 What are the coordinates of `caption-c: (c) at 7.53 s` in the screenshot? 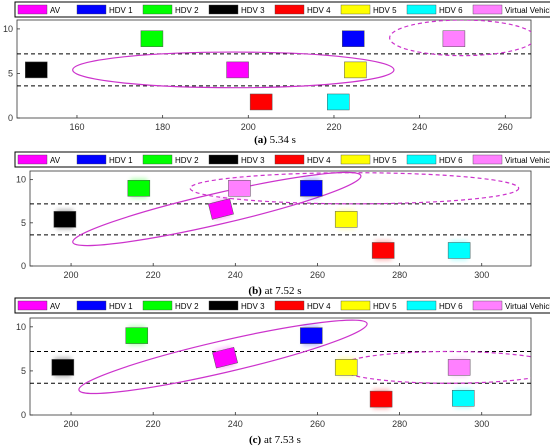 It's located at (275, 440).